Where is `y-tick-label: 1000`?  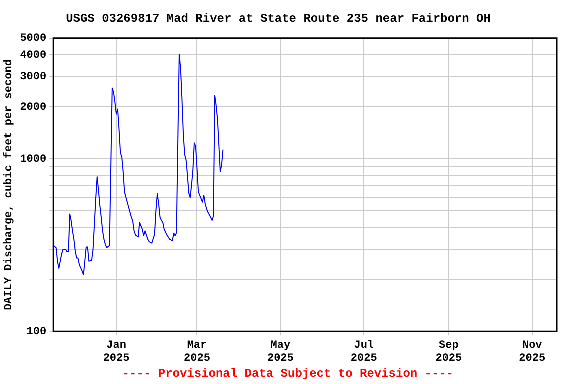
y-tick-label: 1000 is located at coordinates (33, 160).